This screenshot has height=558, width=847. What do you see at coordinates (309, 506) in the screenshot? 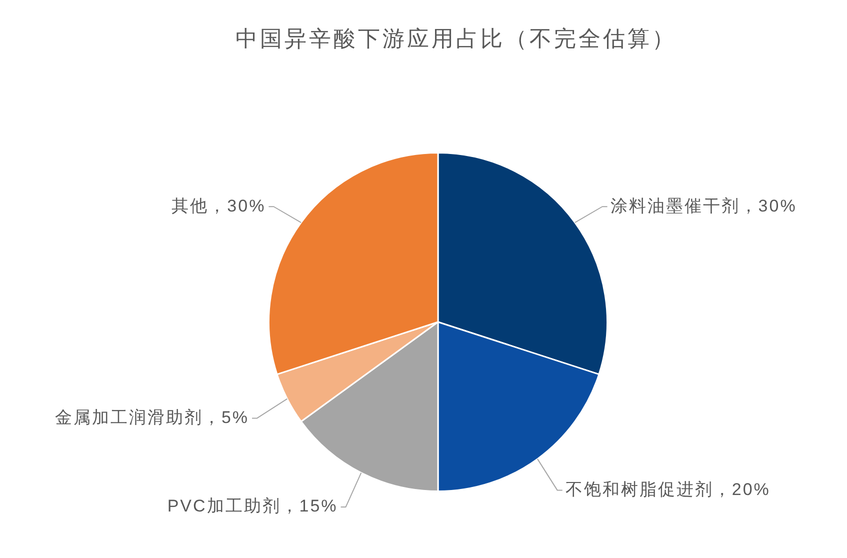
I see `data-label: ，15%` at bounding box center [309, 506].